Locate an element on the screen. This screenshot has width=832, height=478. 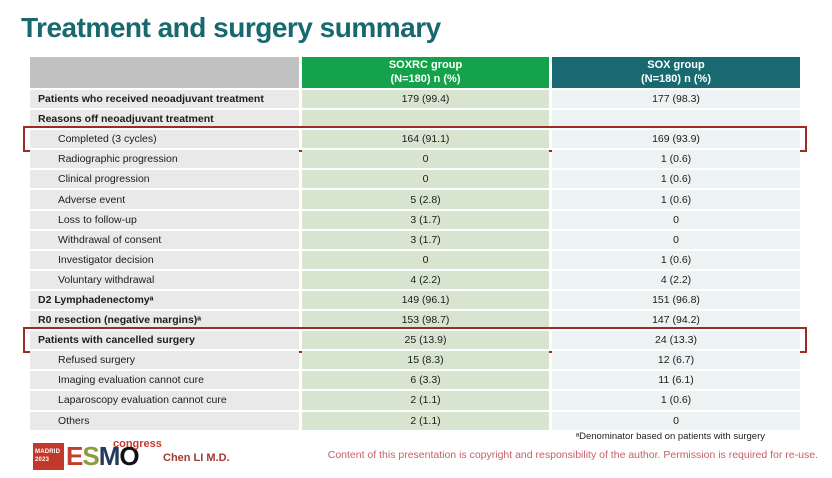
soxrc-value: 4 (2.2) is located at coordinates (425, 279).